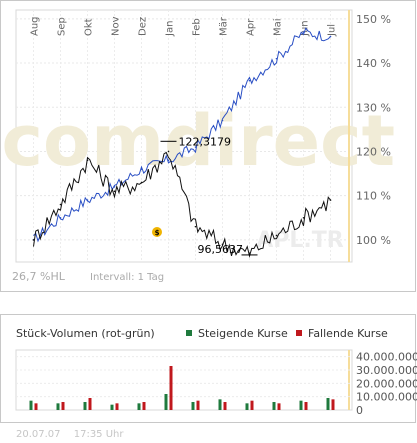 Image resolution: width=417 pixels, height=443 pixels. Describe the element at coordinates (143, 26) in the screenshot. I see `x-tick-label: Dez` at that location.